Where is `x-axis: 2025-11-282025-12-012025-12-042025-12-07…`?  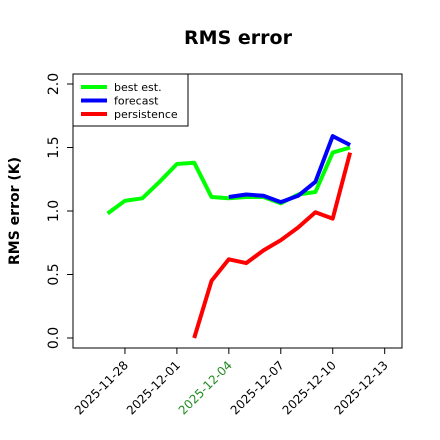
x-axis: 2025-11-282025-12-012025-12-042025-12-07… is located at coordinates (231, 382).